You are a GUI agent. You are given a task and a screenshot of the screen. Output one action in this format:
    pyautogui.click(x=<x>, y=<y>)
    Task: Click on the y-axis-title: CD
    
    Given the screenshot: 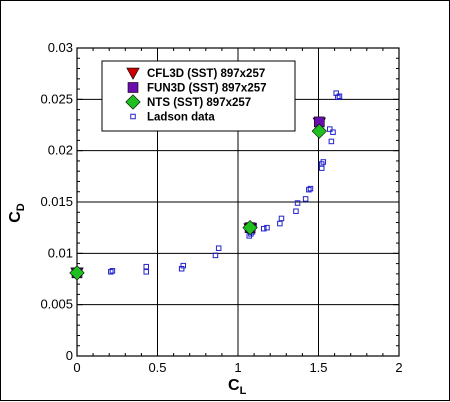 What is the action you would take?
    pyautogui.click(x=17, y=213)
    